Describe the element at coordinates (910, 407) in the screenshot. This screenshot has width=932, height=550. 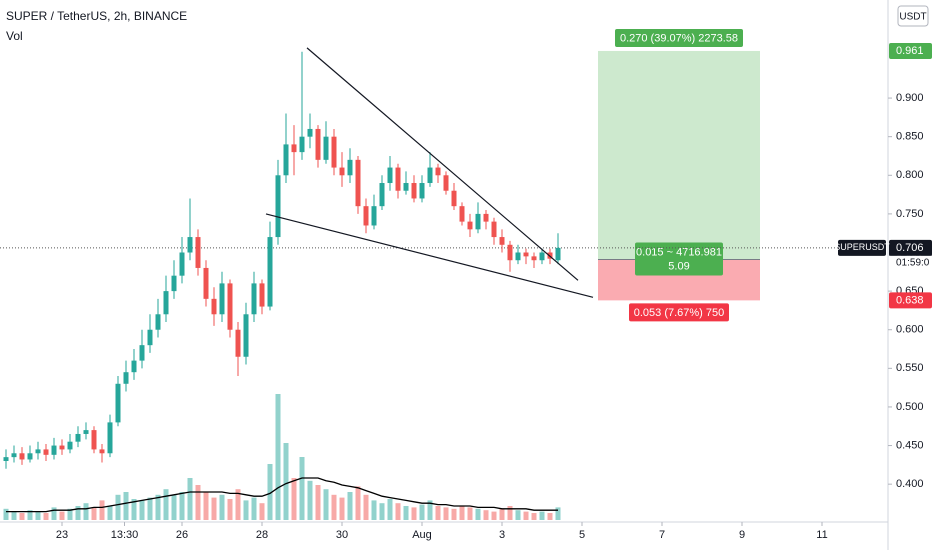
I see `y-tick-label: 0.500` at that location.